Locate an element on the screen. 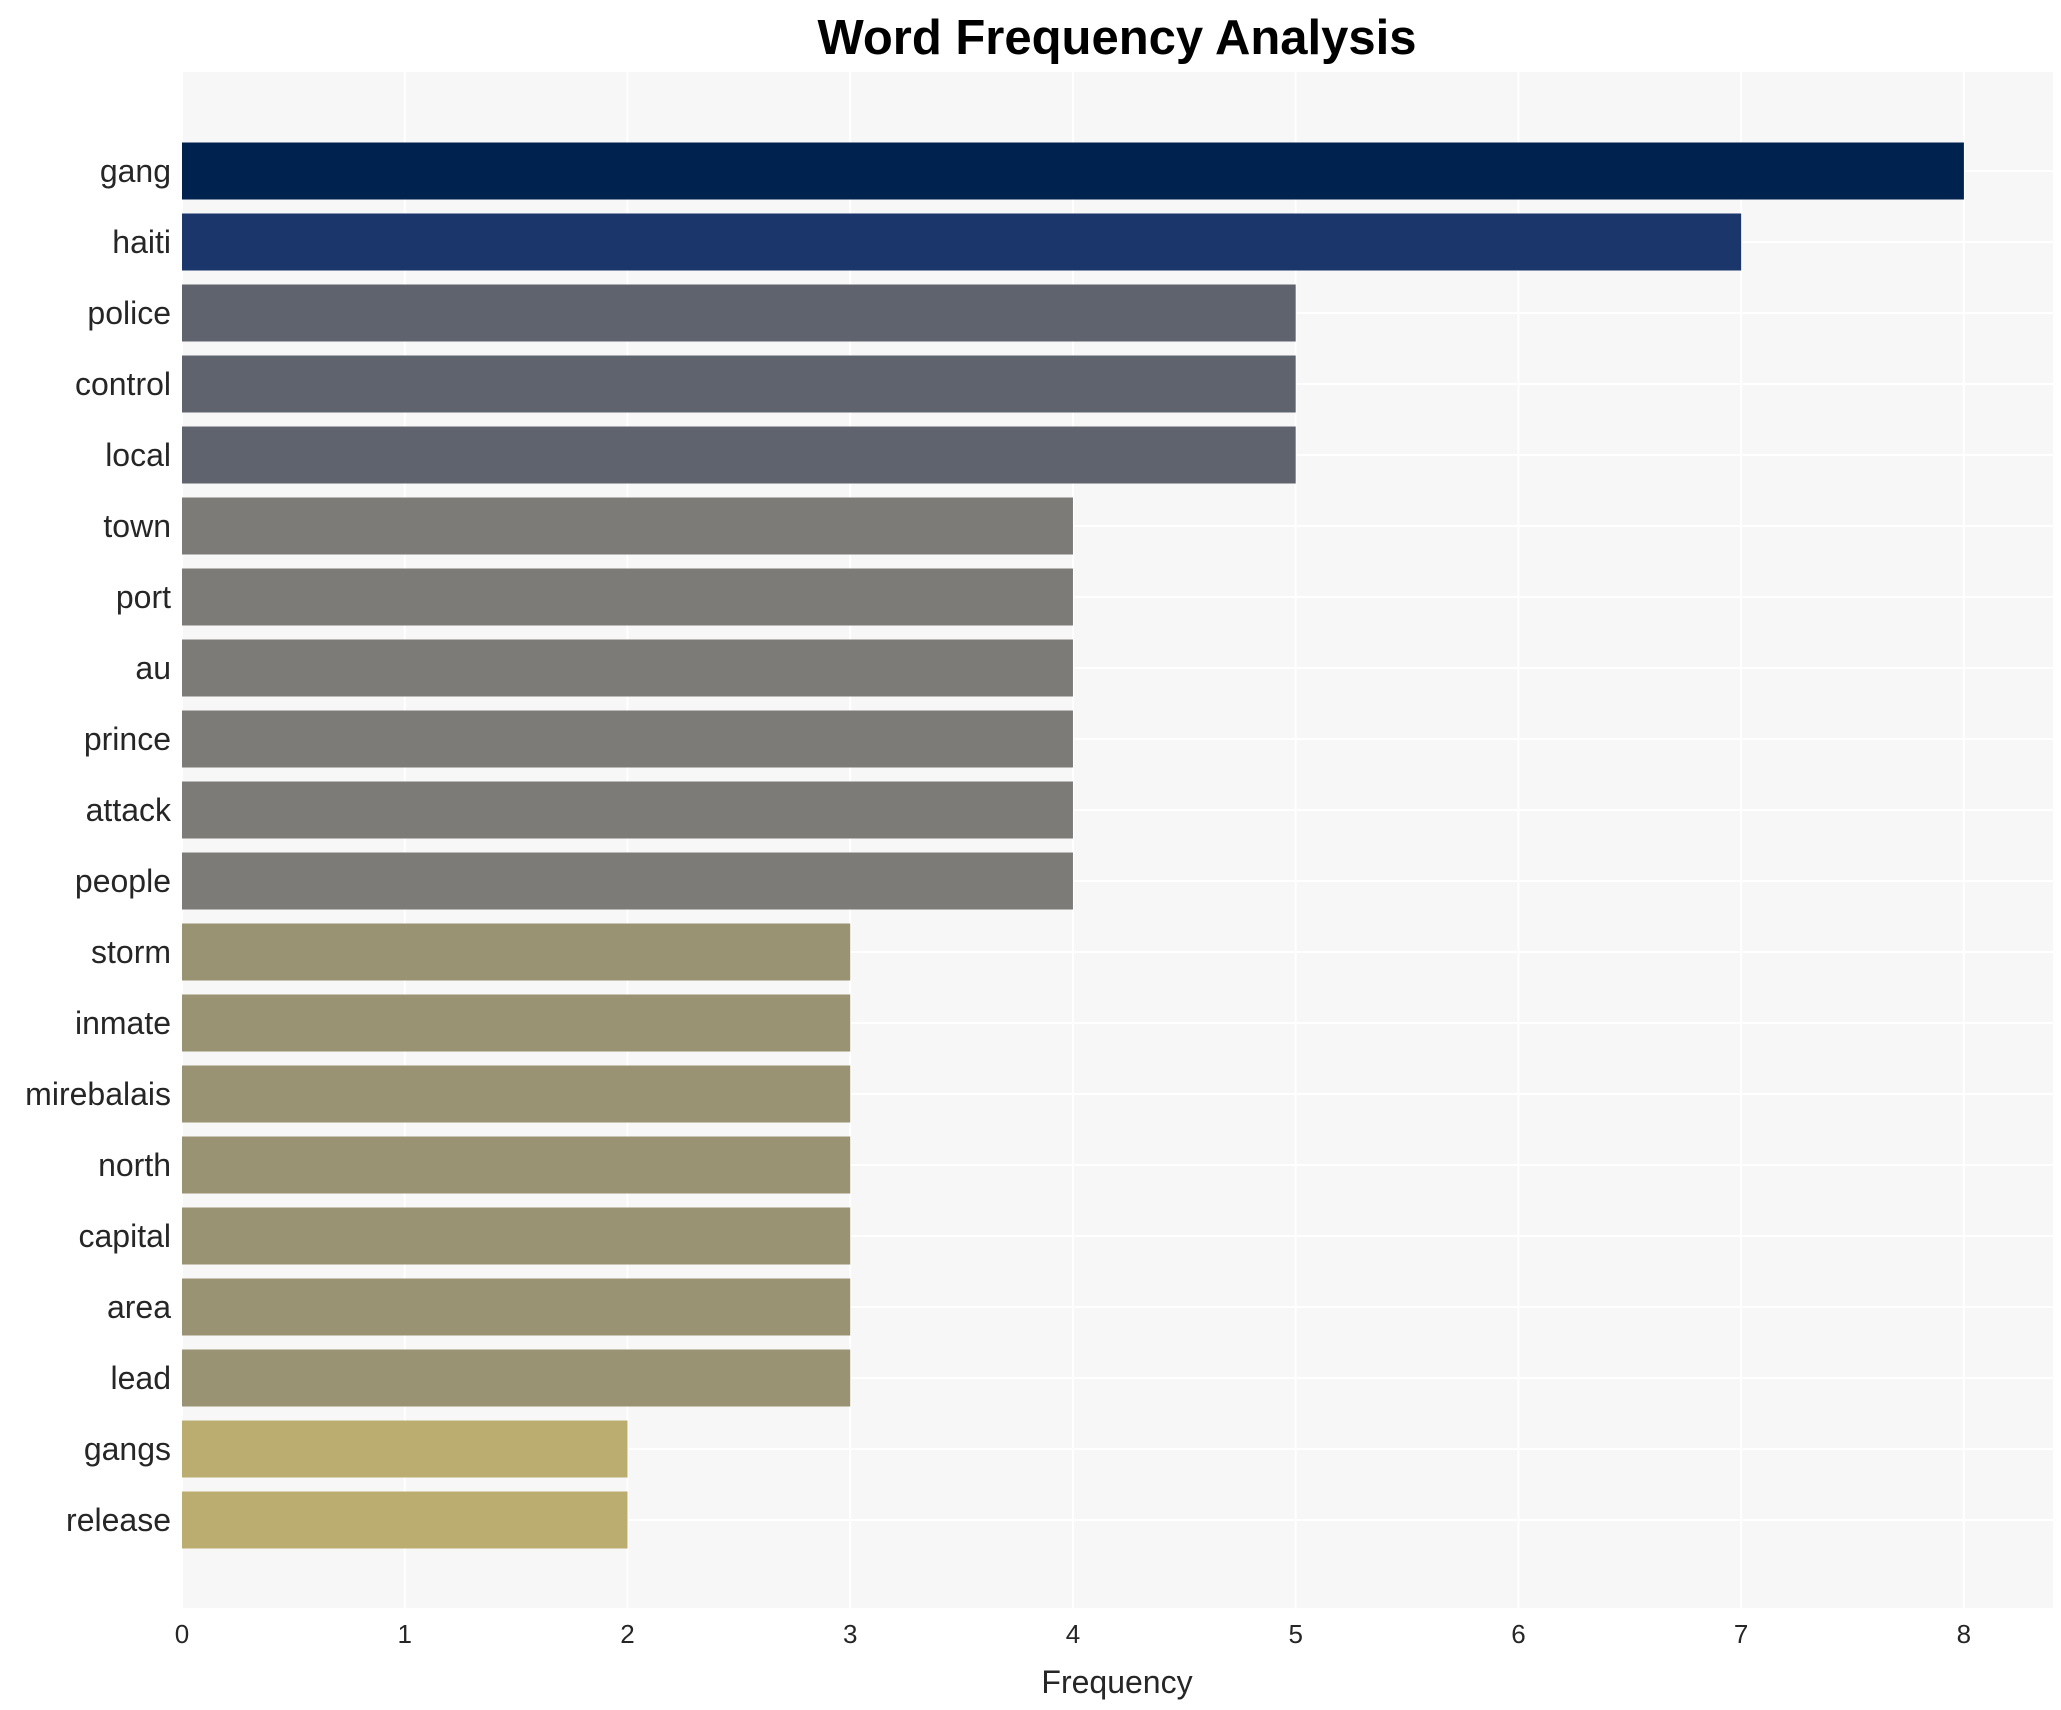 The height and width of the screenshot is (1710, 2061). bar-inmate is located at coordinates (516, 1023).